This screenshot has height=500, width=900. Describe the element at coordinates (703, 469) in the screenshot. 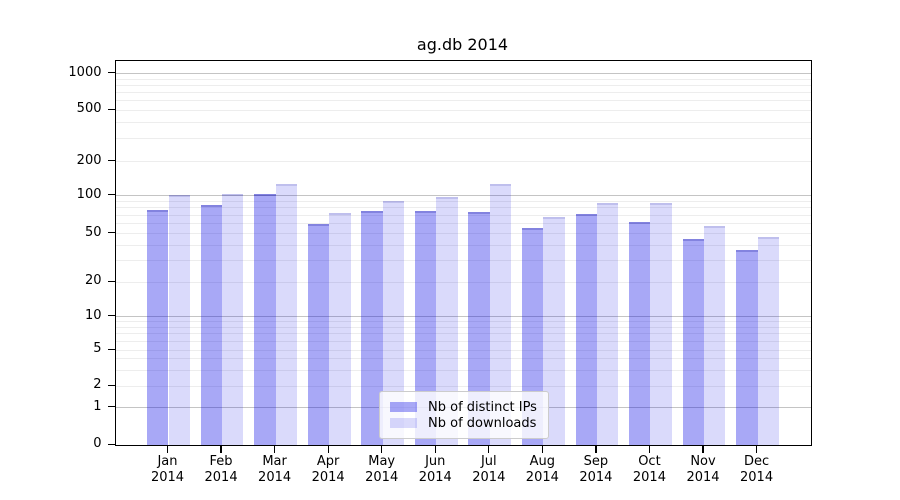

I see `x-tick-label-nov: Nov 2014` at that location.